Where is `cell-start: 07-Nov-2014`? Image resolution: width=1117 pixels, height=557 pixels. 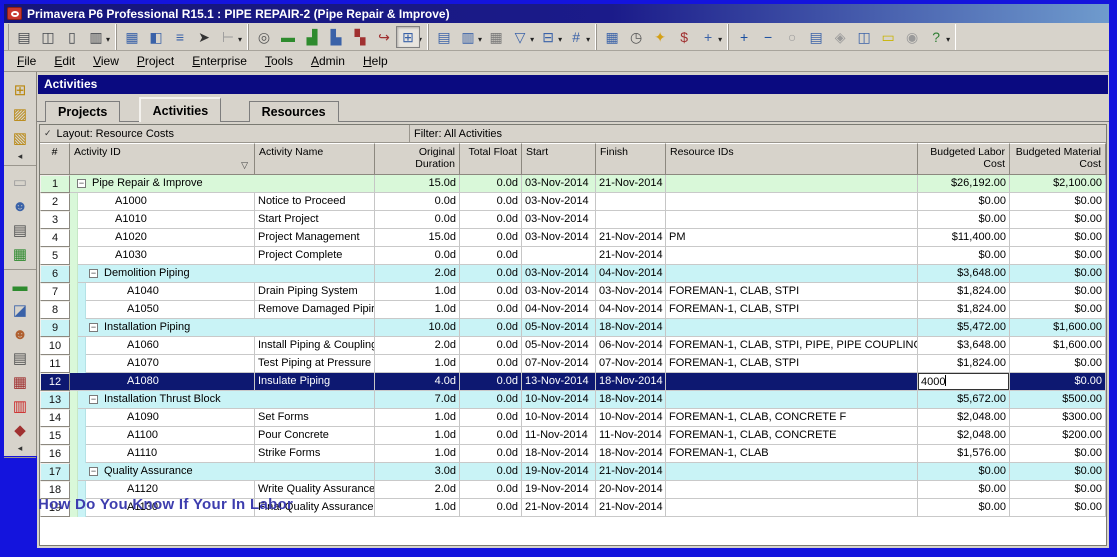 cell-start: 07-Nov-2014 is located at coordinates (559, 364).